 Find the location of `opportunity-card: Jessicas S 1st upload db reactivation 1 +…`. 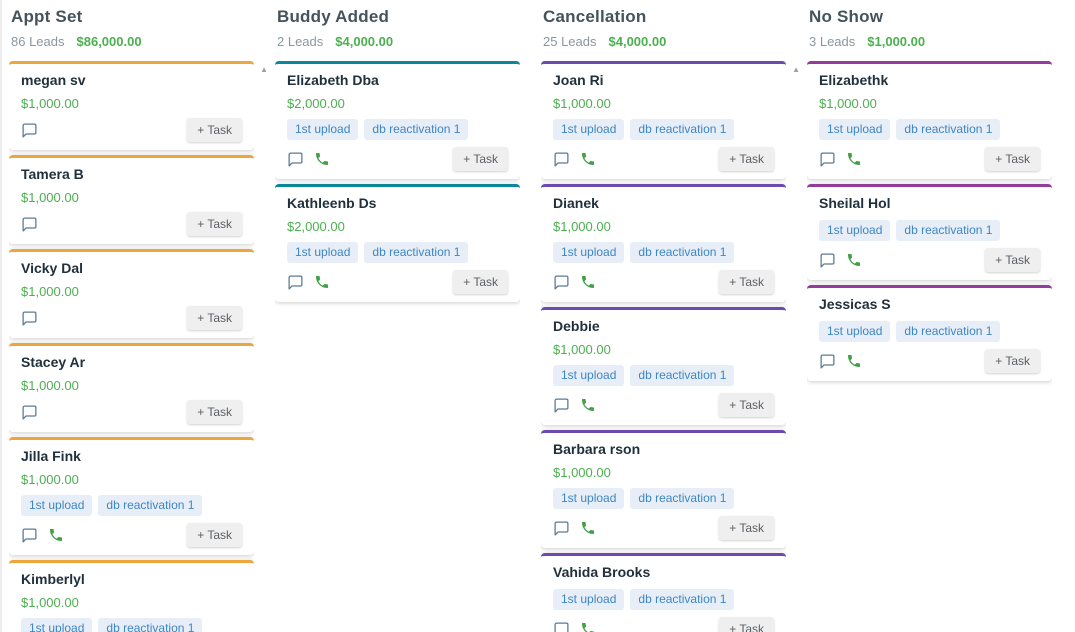

opportunity-card: Jessicas S 1st upload db reactivation 1 +… is located at coordinates (929, 333).